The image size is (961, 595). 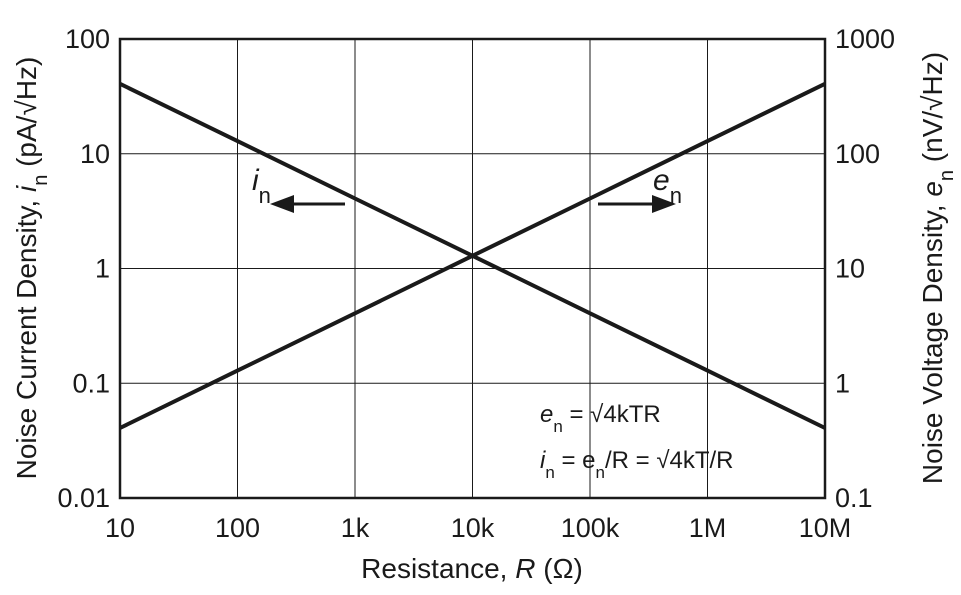 I want to click on x-tick-label-0: 10, so click(x=120, y=528).